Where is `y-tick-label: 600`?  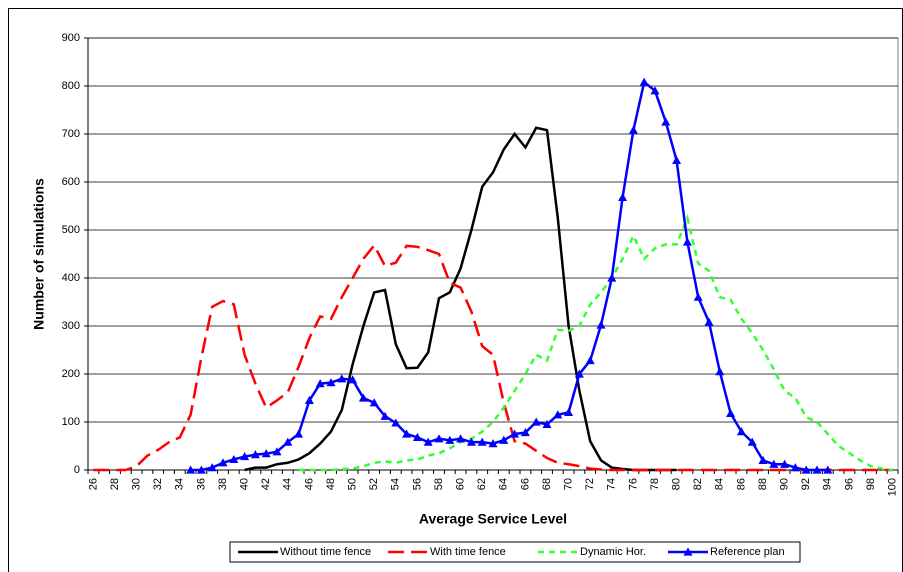 y-tick-label: 600 is located at coordinates (71, 182).